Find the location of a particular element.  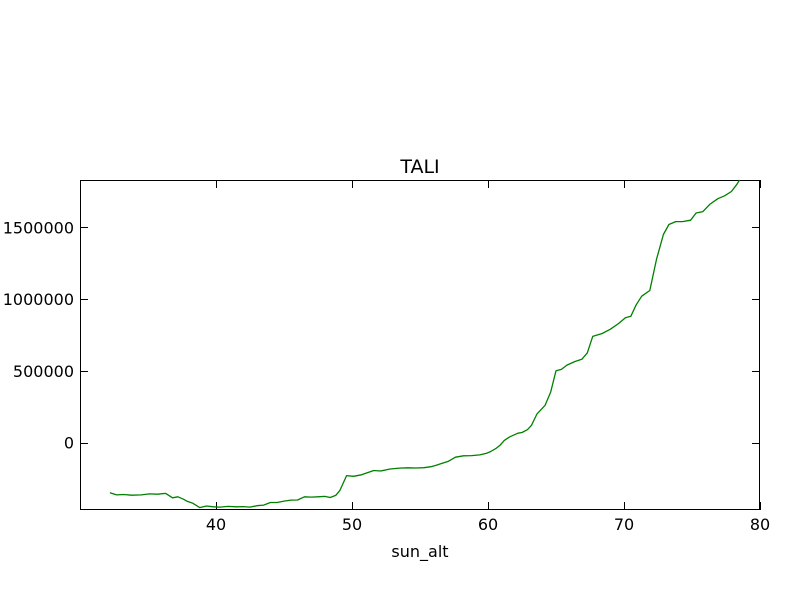

chart-title: TALI is located at coordinates (419, 167).